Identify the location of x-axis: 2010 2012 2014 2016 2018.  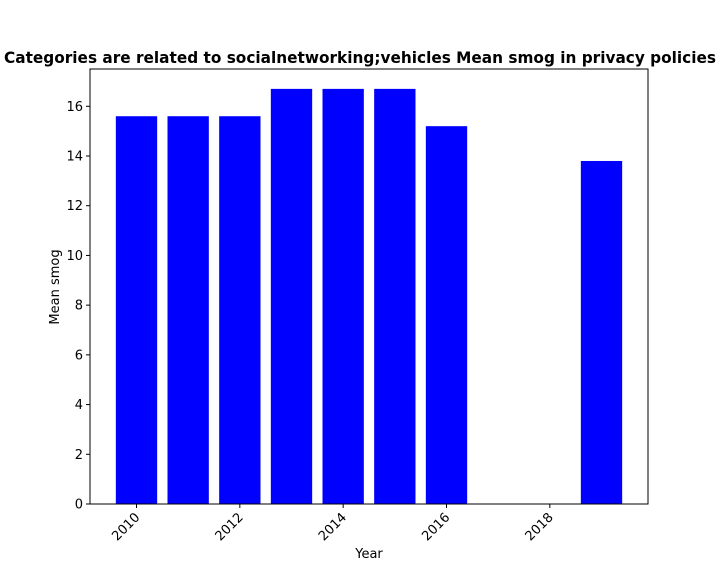
(333, 524).